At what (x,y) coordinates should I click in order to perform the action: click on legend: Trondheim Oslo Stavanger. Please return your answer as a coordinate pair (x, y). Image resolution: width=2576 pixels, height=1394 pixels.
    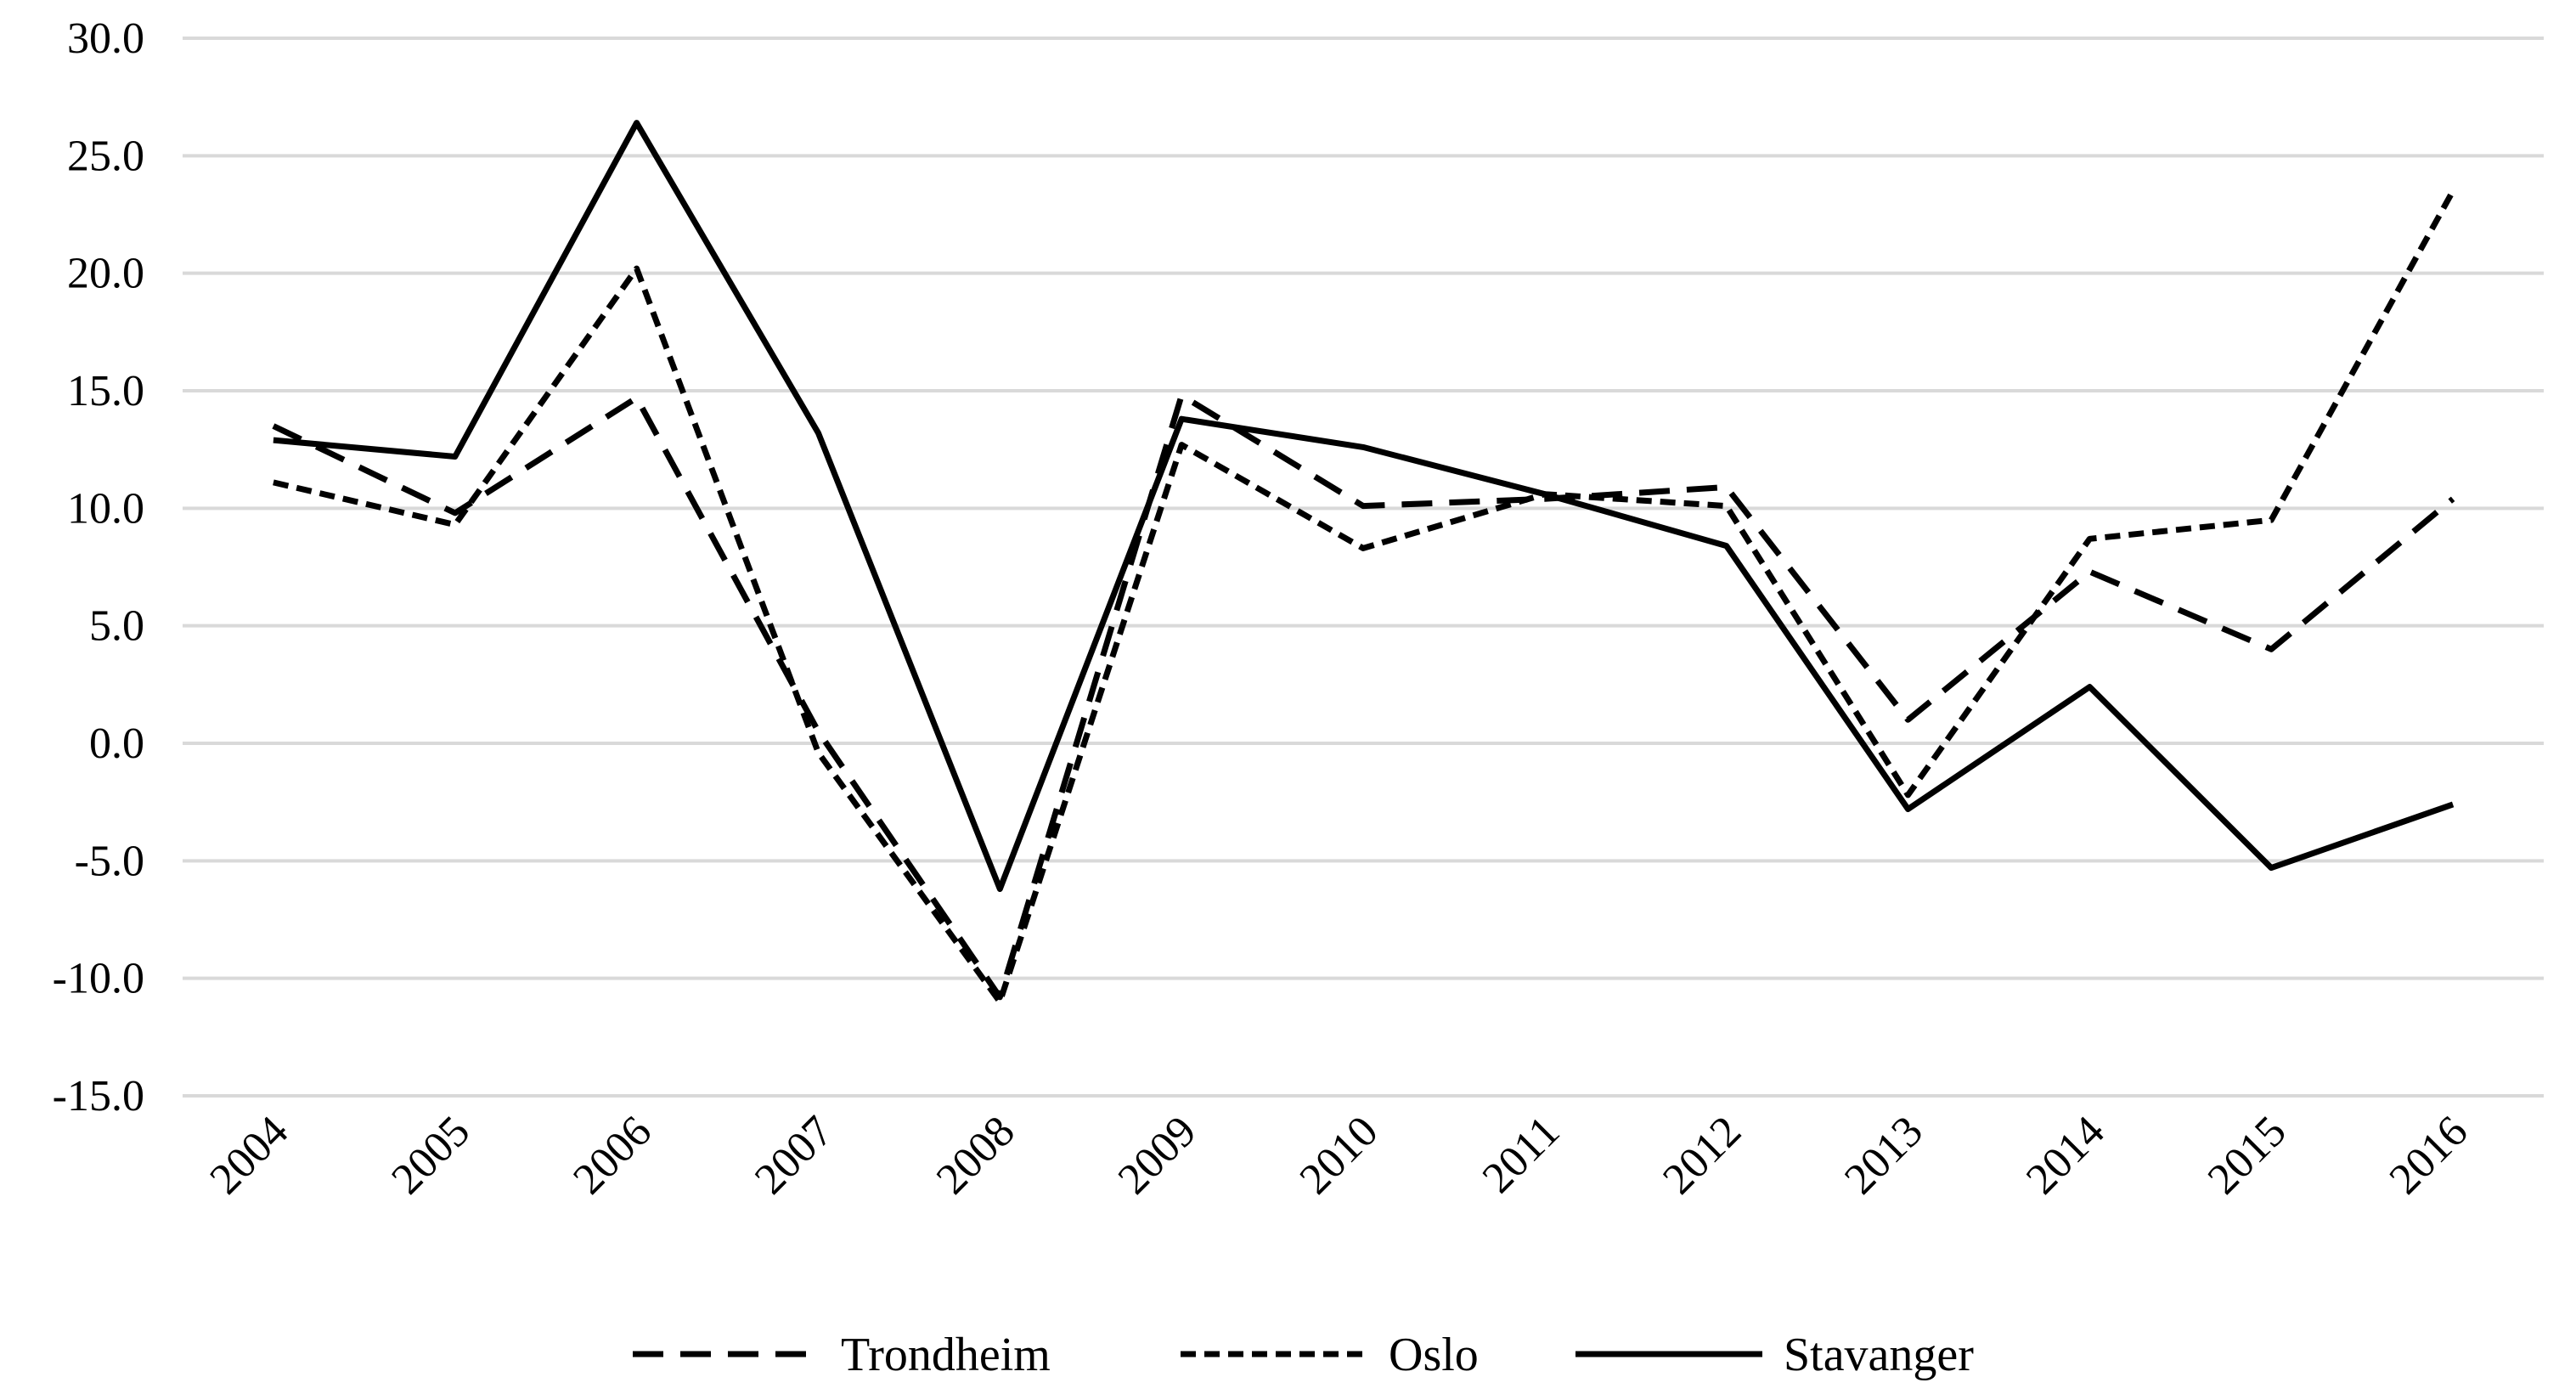
    Looking at the image, I should click on (1303, 1355).